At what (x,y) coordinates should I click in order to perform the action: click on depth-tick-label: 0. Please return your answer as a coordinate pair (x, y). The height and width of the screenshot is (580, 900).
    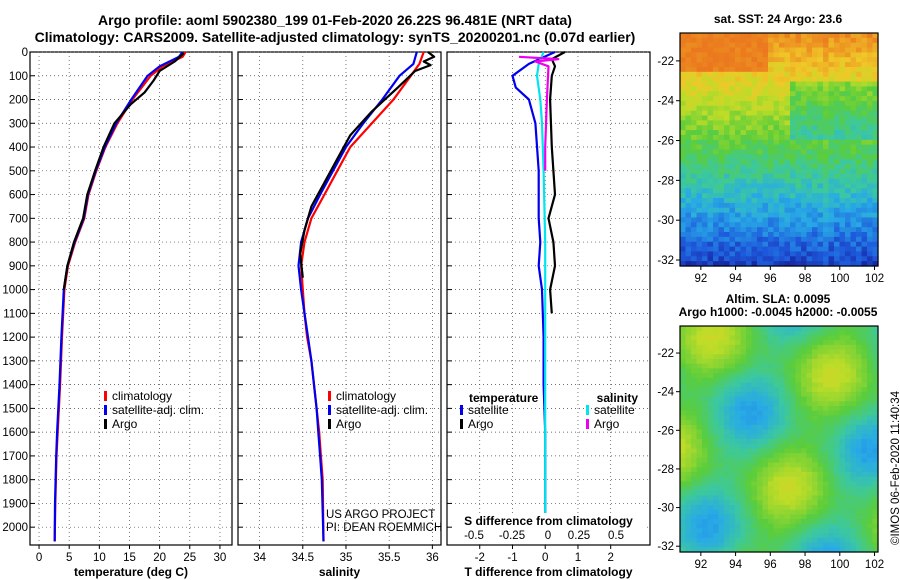
    Looking at the image, I should click on (25, 53).